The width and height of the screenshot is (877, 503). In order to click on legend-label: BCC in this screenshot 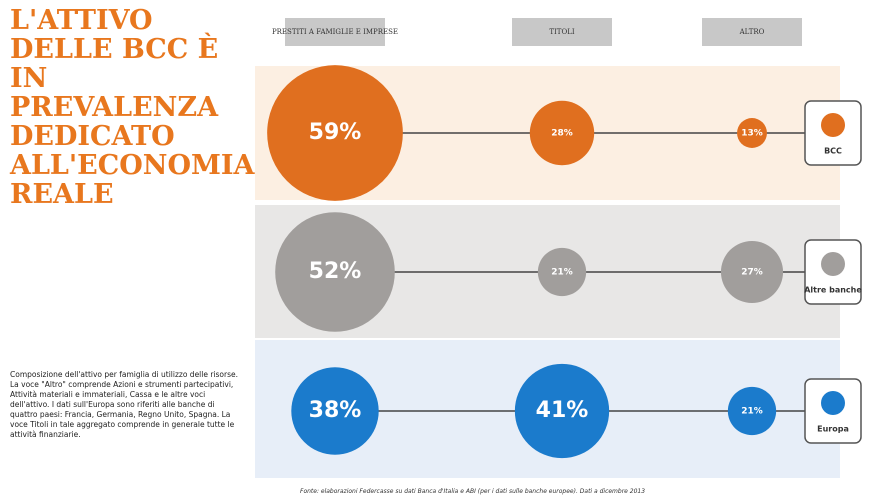, I will do `click(833, 151)`.